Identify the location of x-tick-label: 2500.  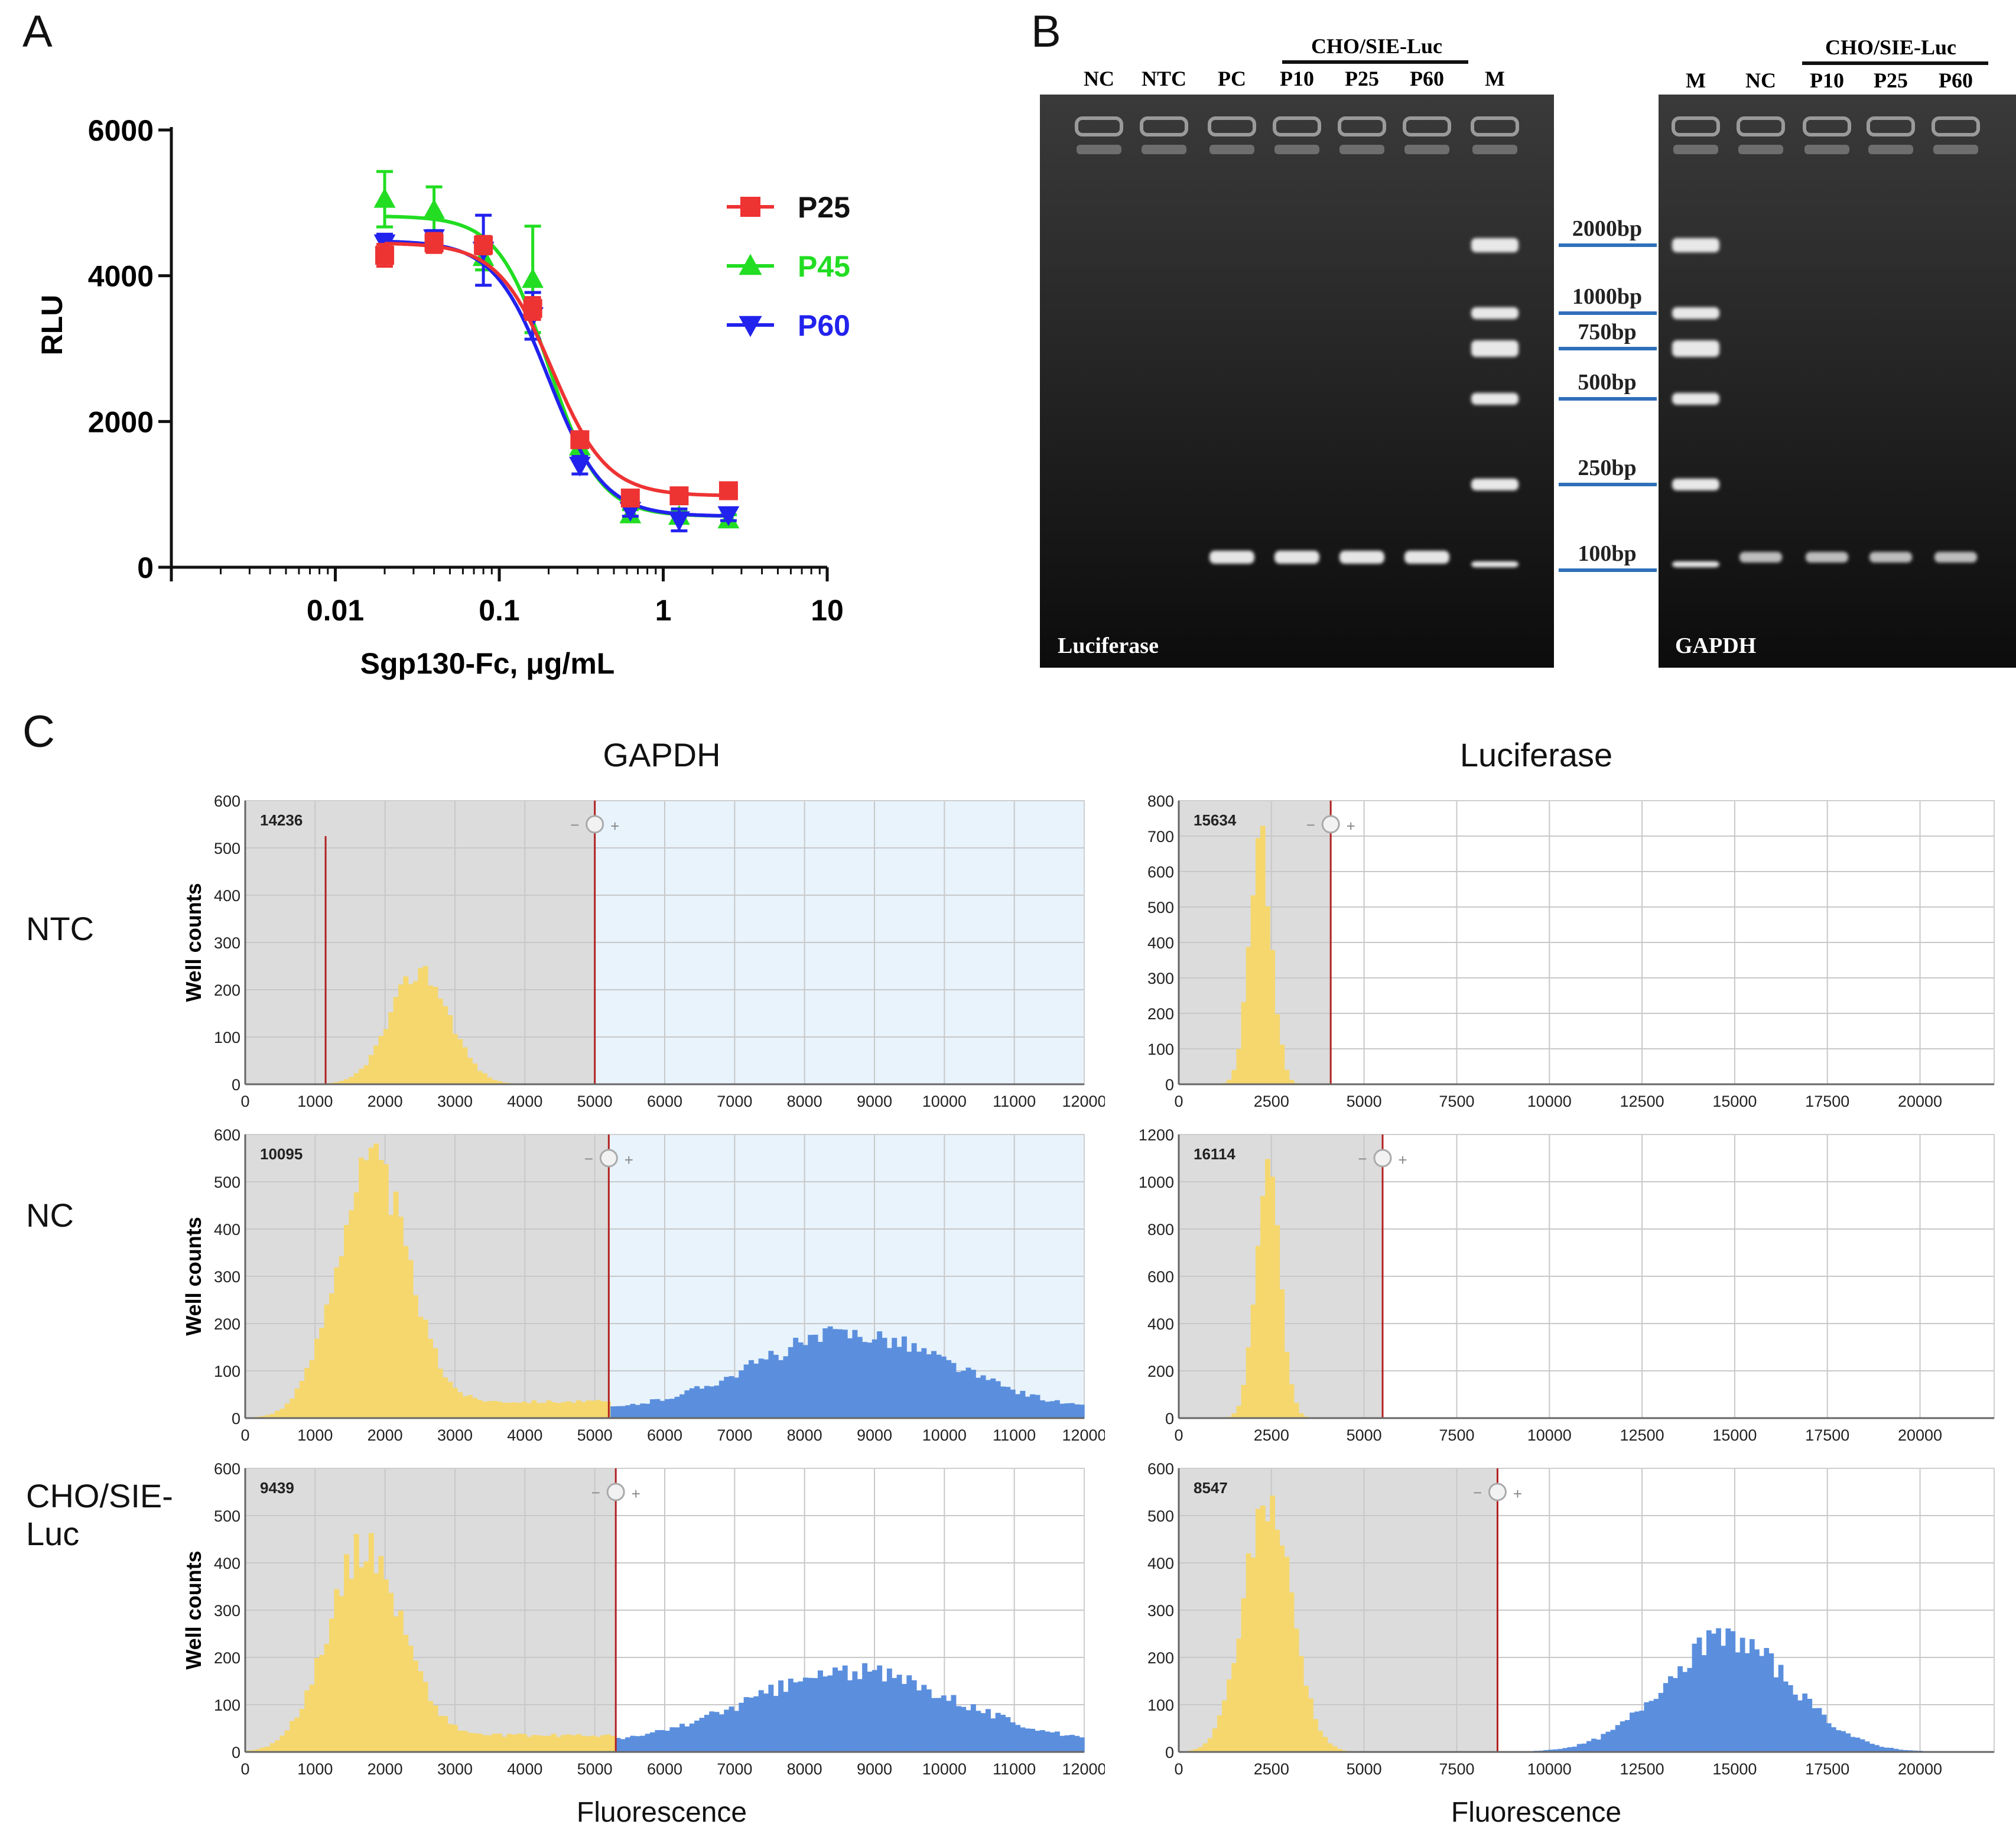
(1271, 1769).